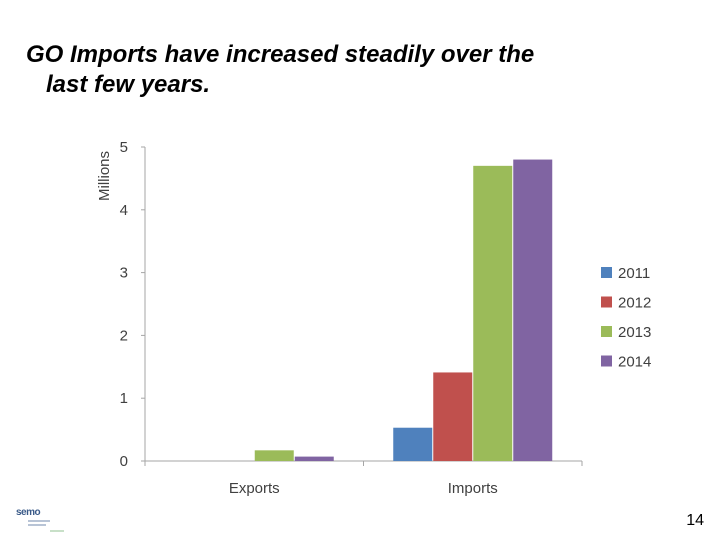 This screenshot has width=720, height=540. What do you see at coordinates (124, 147) in the screenshot?
I see `y-tick-label: 5` at bounding box center [124, 147].